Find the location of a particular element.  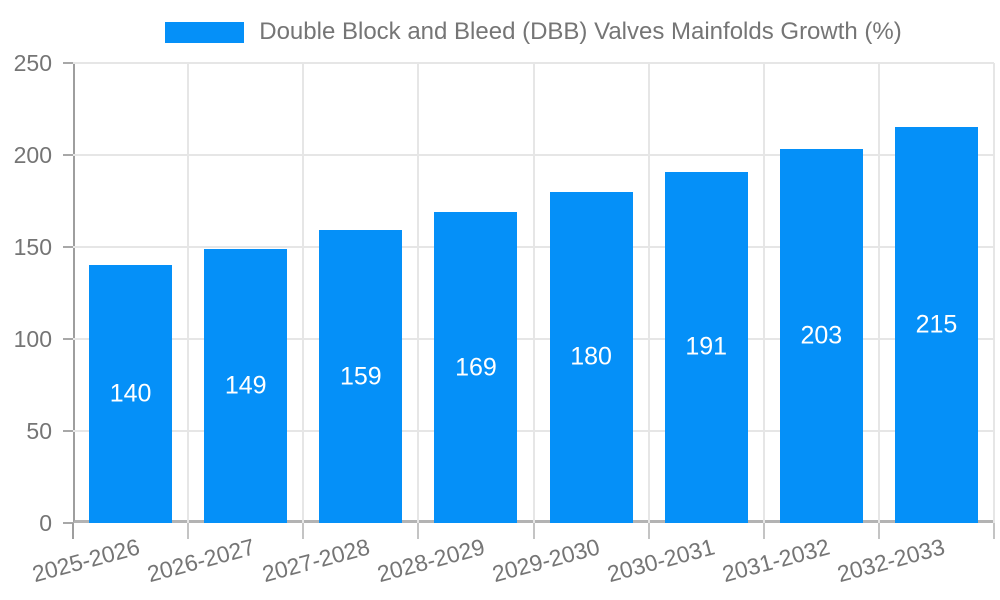

bar-value-label: 140 is located at coordinates (130, 393).